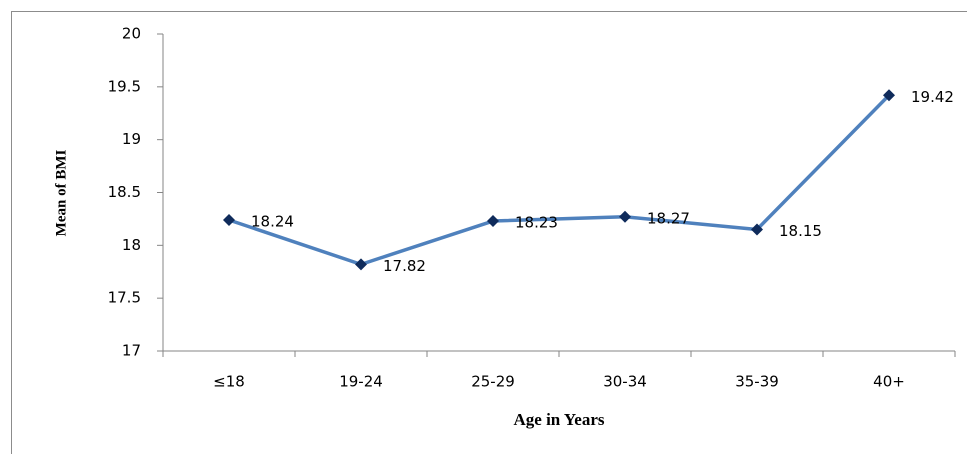 This screenshot has height=454, width=967. What do you see at coordinates (536, 223) in the screenshot?
I see `data-label: 18.23` at bounding box center [536, 223].